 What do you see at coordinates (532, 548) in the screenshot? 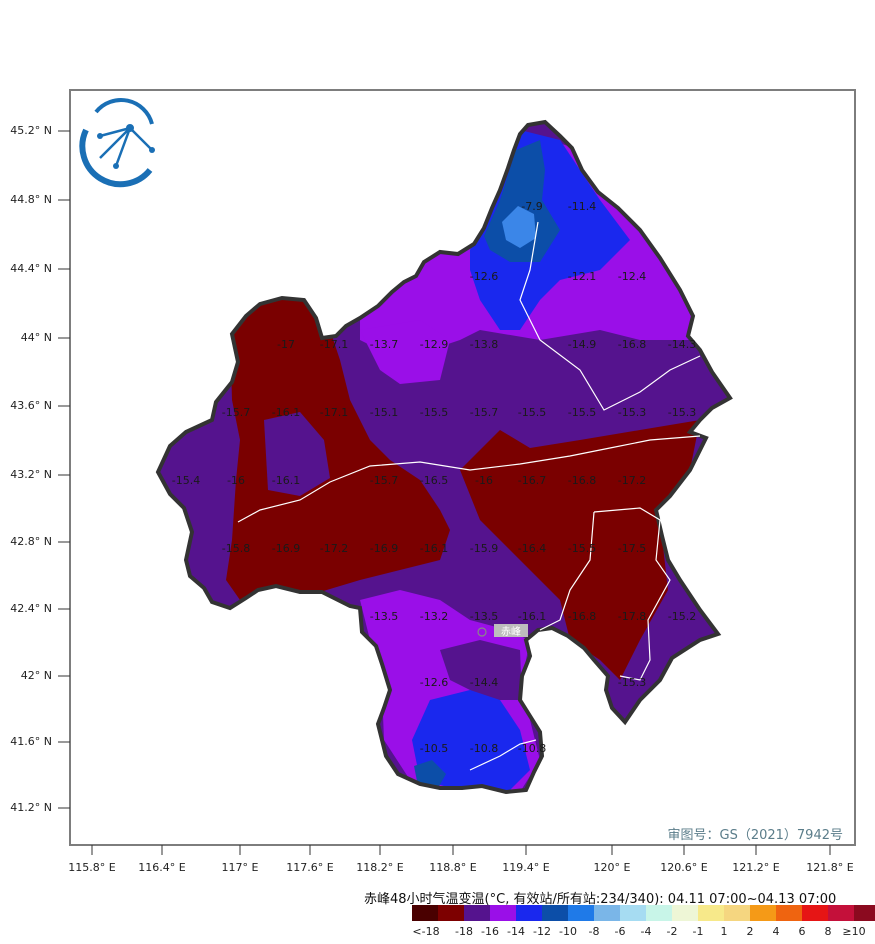
I see `station-value: -16.4` at bounding box center [532, 548].